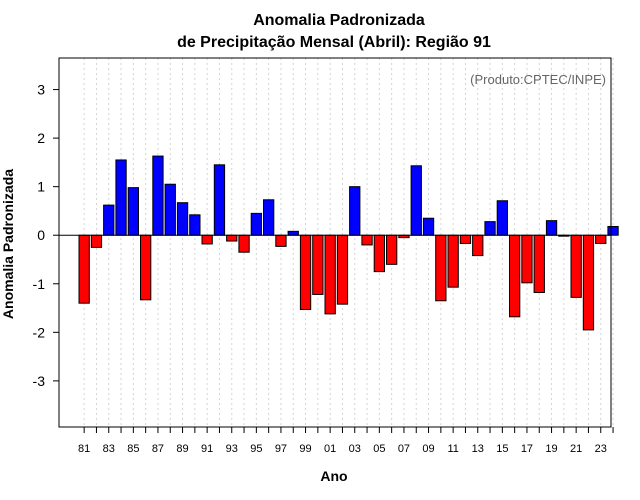  What do you see at coordinates (333, 476) in the screenshot?
I see `x-axis-title: Ano` at bounding box center [333, 476].